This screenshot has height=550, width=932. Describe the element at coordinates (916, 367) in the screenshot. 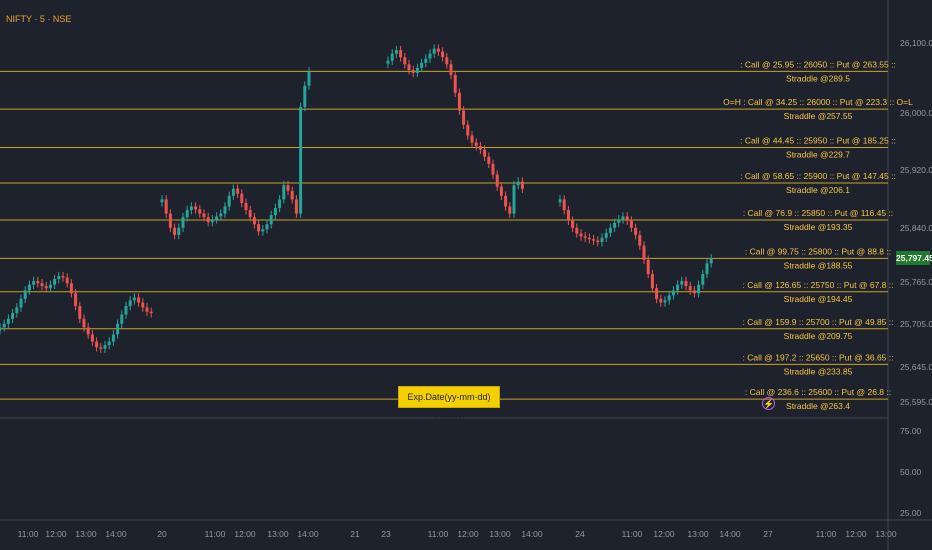

I see `price-tick-label: 25,645.00` at that location.